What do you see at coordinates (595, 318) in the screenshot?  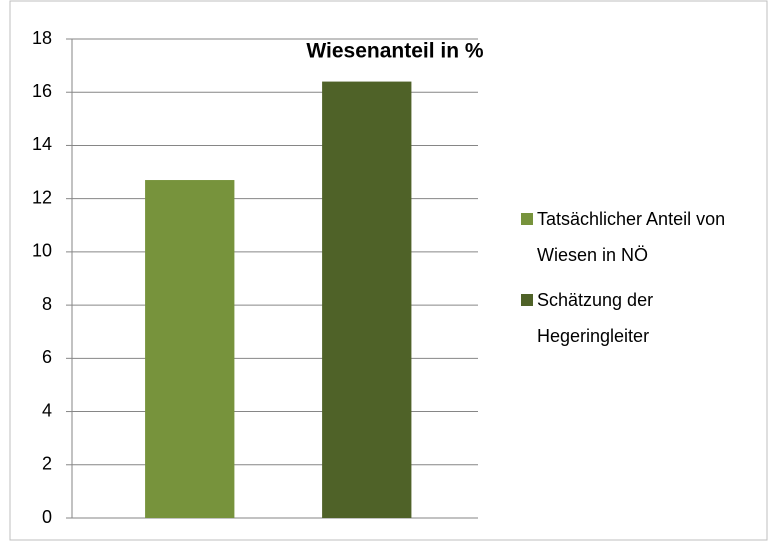 I see `legend-label: Schätzung der Hegeringleiter` at bounding box center [595, 318].